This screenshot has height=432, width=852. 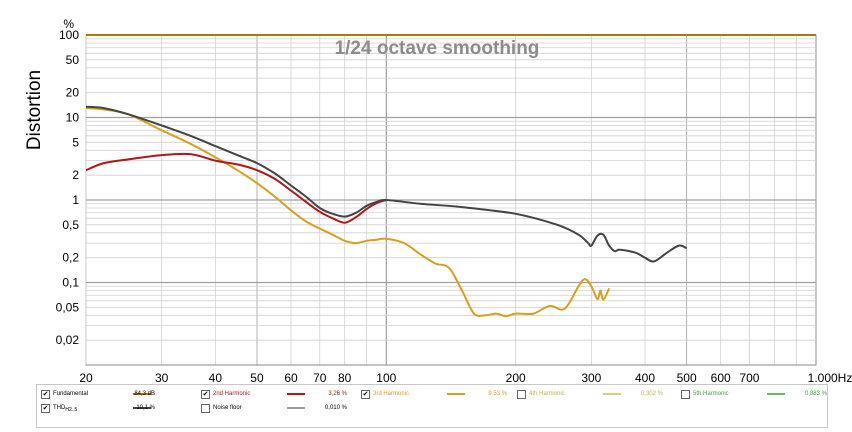 I want to click on legend-label-subscript: H2..5, so click(x=71, y=410).